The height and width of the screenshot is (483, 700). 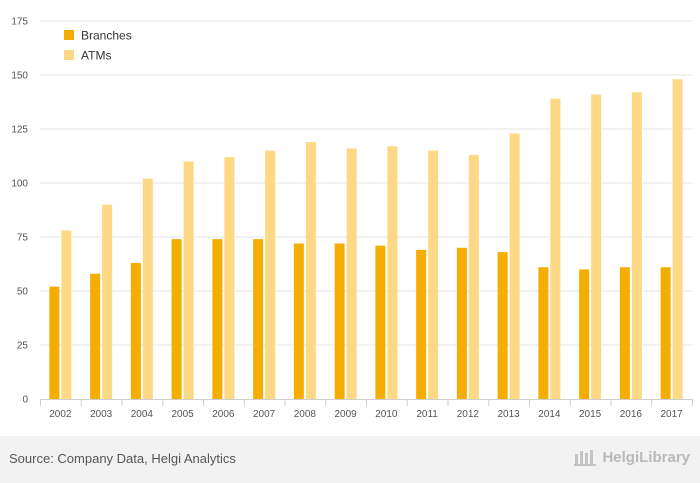 What do you see at coordinates (298, 321) in the screenshot?
I see `bar-branches-2008` at bounding box center [298, 321].